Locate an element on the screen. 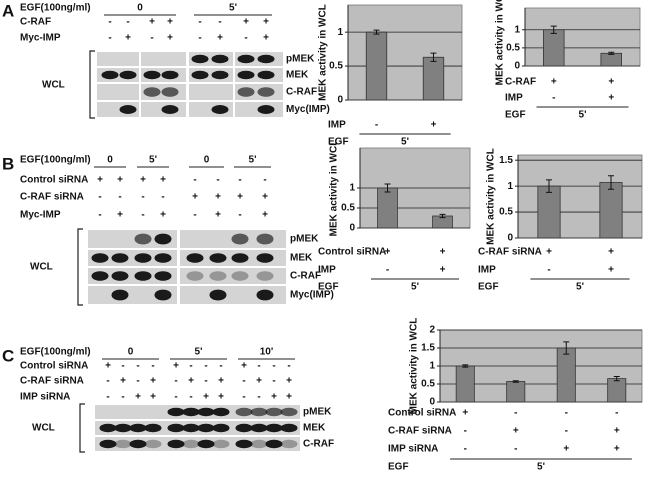 The height and width of the screenshot is (480, 656). condition-label: IMP is located at coordinates (514, 98).